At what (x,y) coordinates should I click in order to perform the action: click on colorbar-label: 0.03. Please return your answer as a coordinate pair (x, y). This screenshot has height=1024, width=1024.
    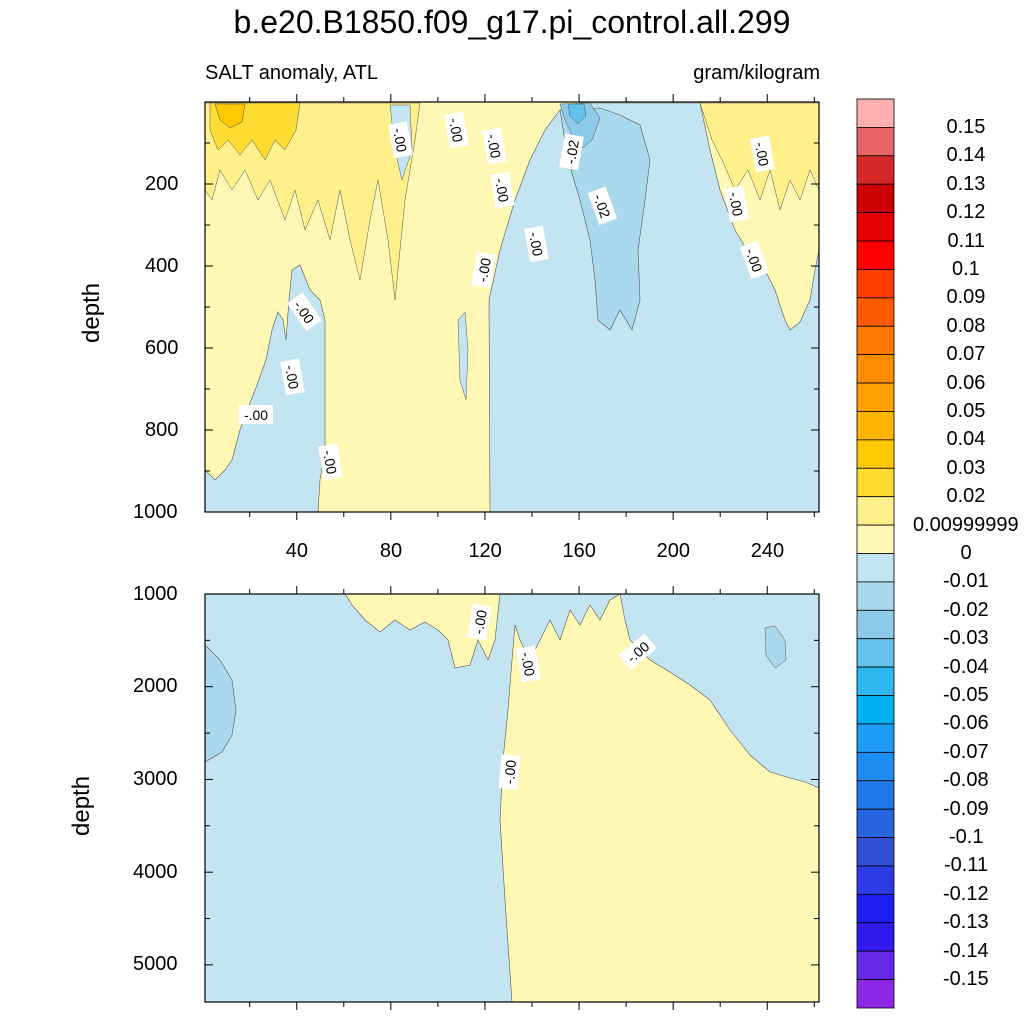
    Looking at the image, I should click on (966, 467).